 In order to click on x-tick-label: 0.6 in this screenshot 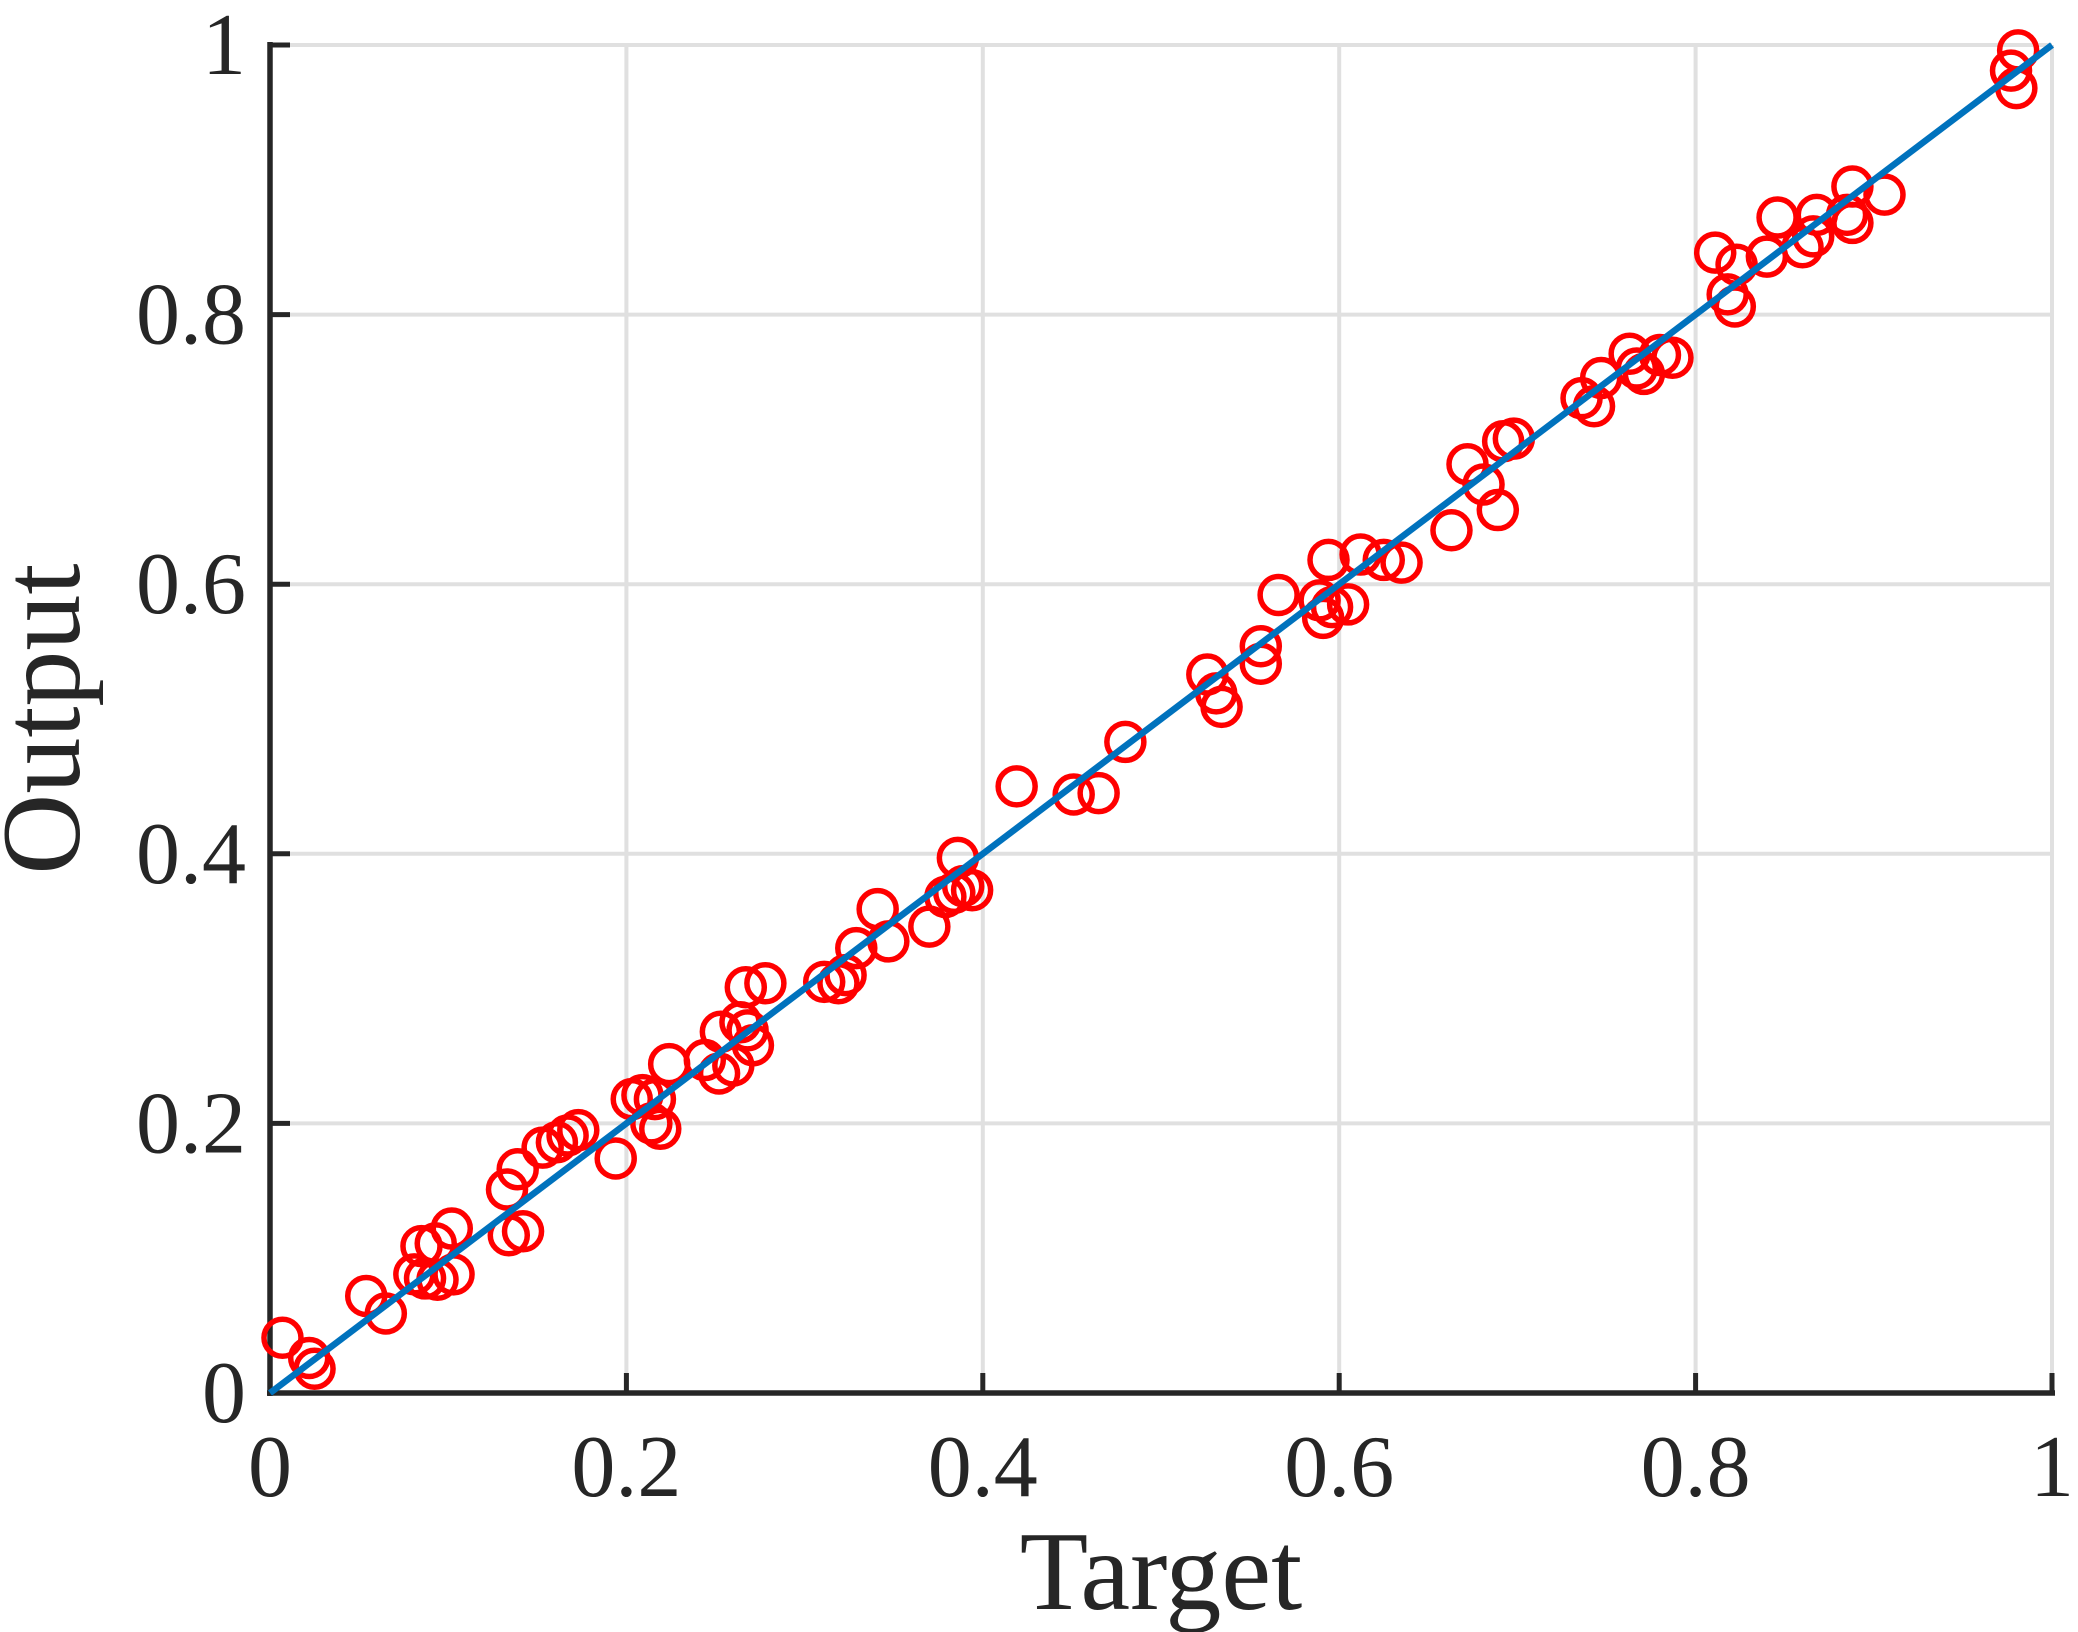, I will do `click(1339, 1467)`.